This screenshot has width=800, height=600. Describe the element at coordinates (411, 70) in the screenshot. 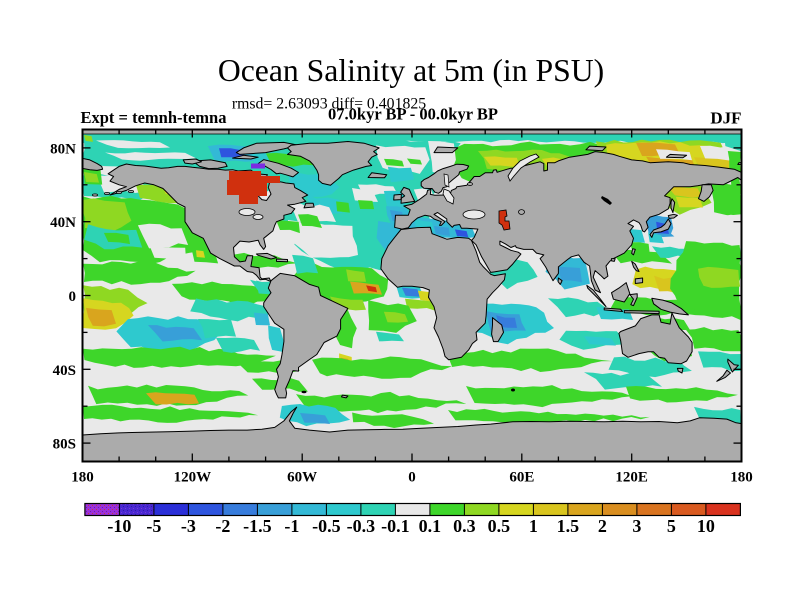

I see `svg-text: Ocean Salinity at 5m (in PSU)` at that location.